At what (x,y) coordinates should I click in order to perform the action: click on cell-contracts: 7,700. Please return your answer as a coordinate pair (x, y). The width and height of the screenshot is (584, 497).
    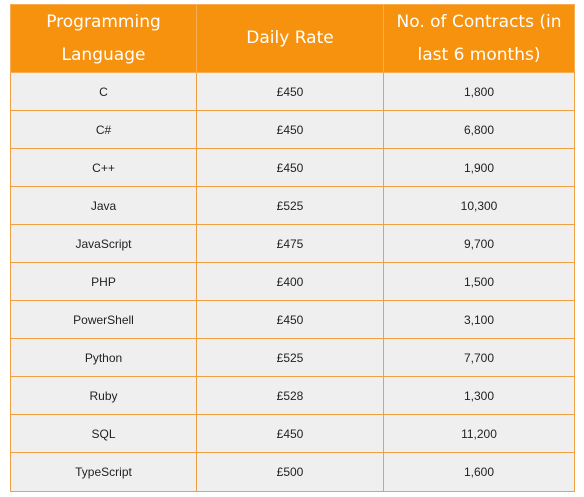
    Looking at the image, I should click on (479, 357).